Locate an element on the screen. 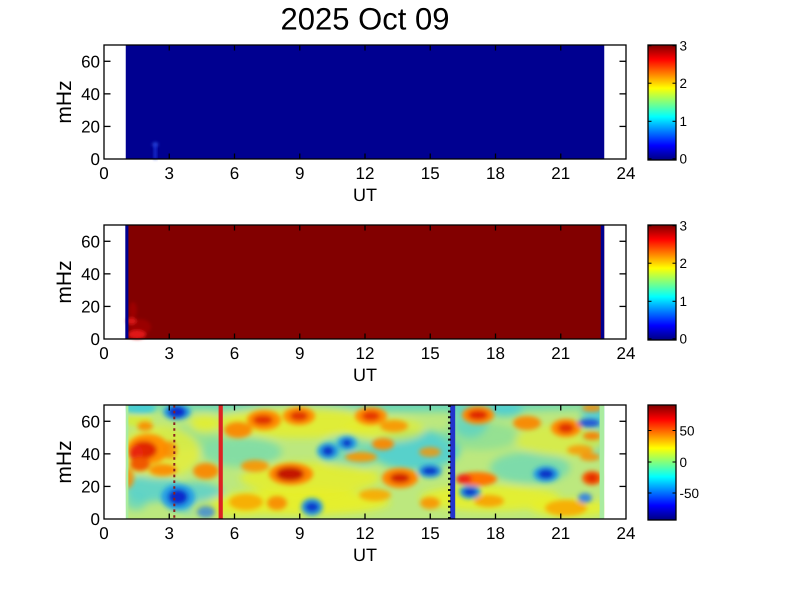 This screenshot has width=801, height=600. svg-text: 50 is located at coordinates (687, 430).